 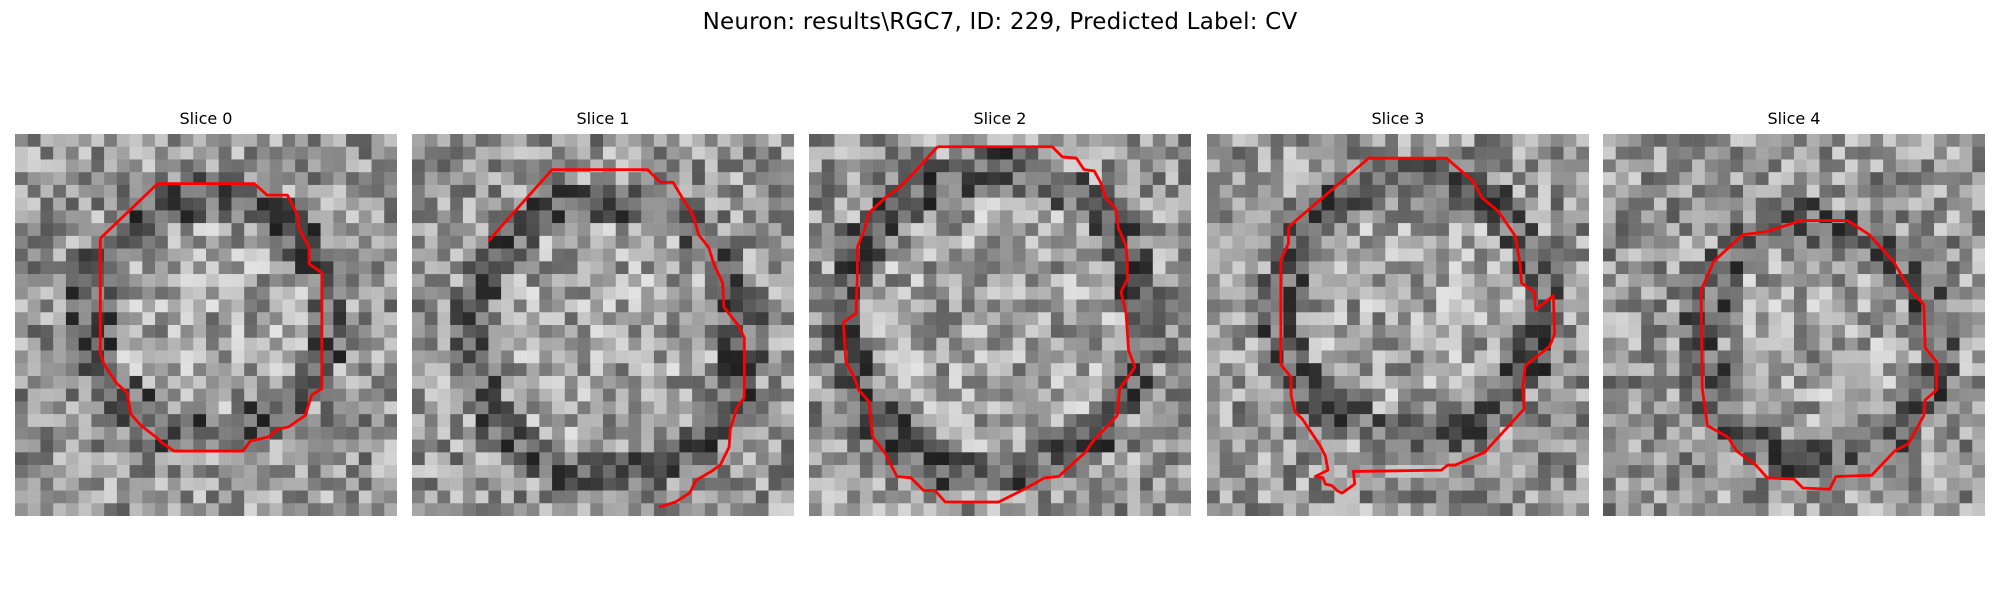 I want to click on slice-title: Slice 0, so click(x=206, y=118).